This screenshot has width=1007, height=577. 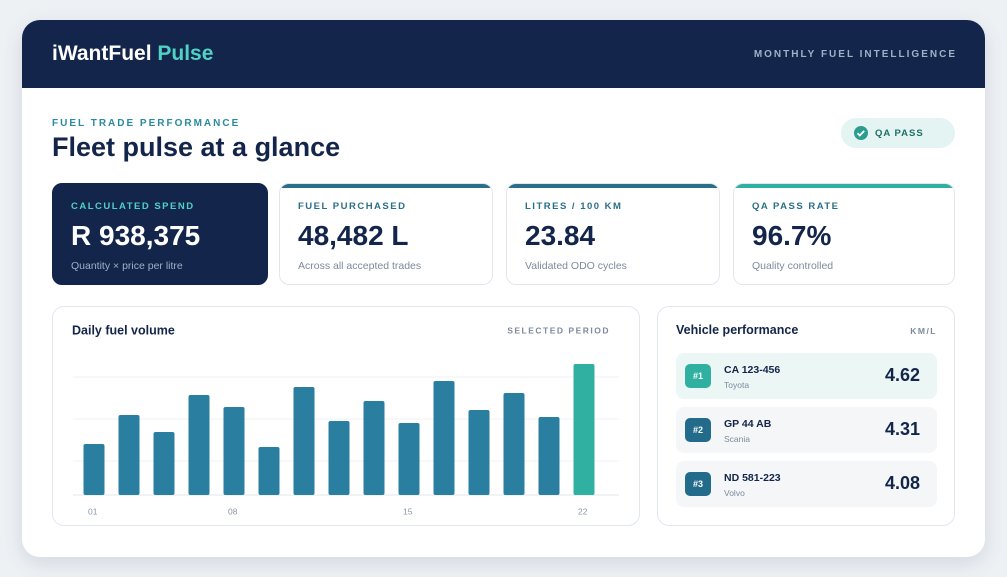 I want to click on x-tick-label: 08, so click(x=233, y=511).